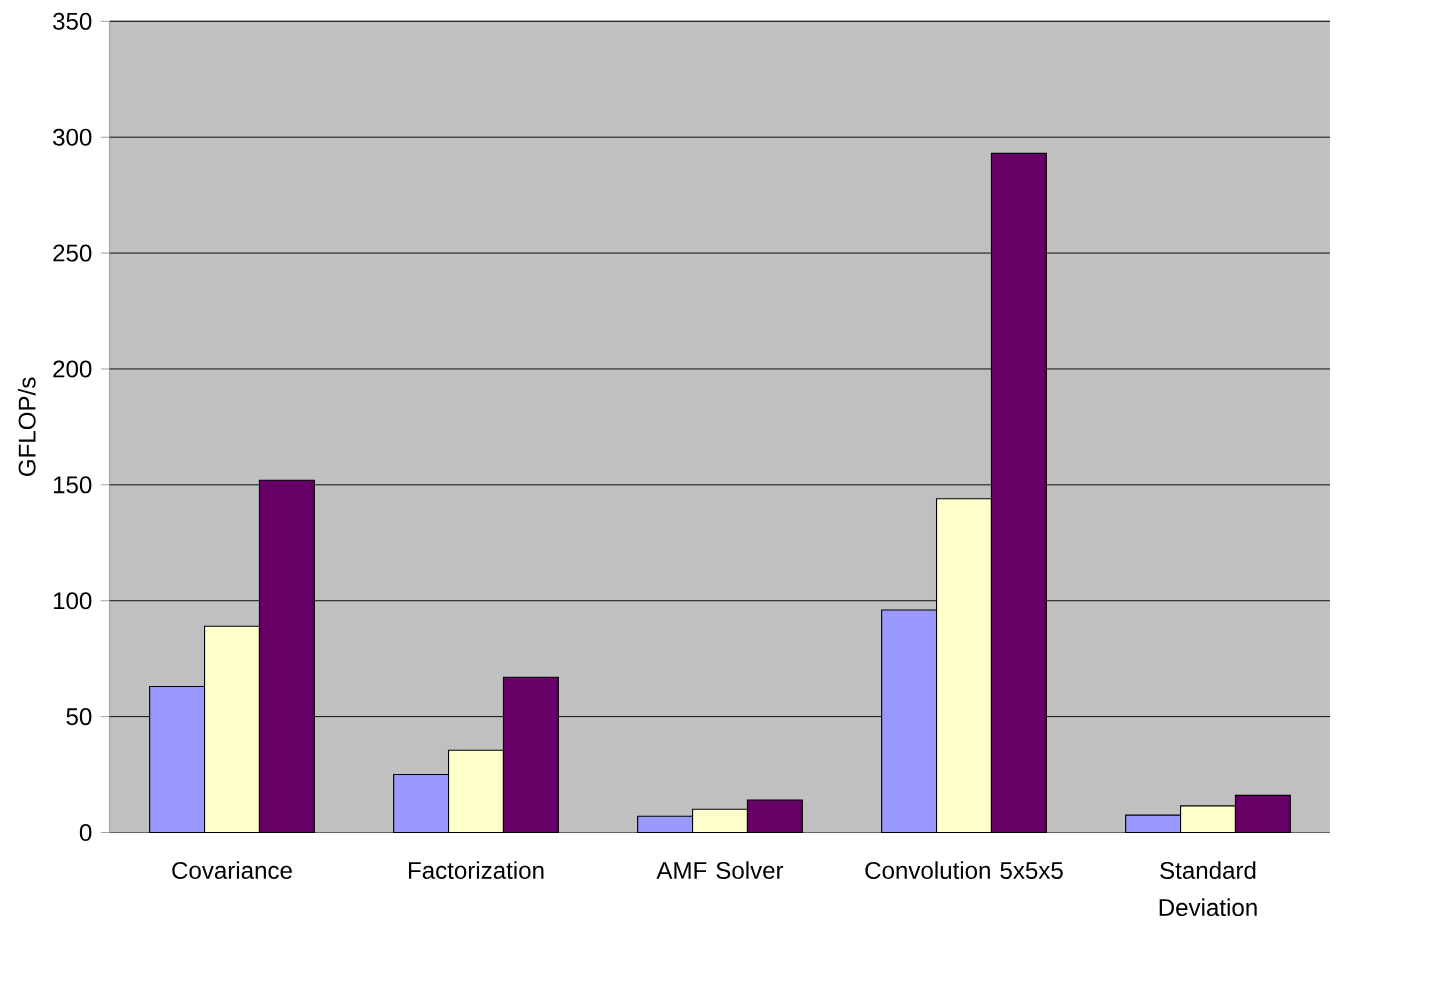  What do you see at coordinates (26, 426) in the screenshot?
I see `y-axis-title: GFLOP/s` at bounding box center [26, 426].